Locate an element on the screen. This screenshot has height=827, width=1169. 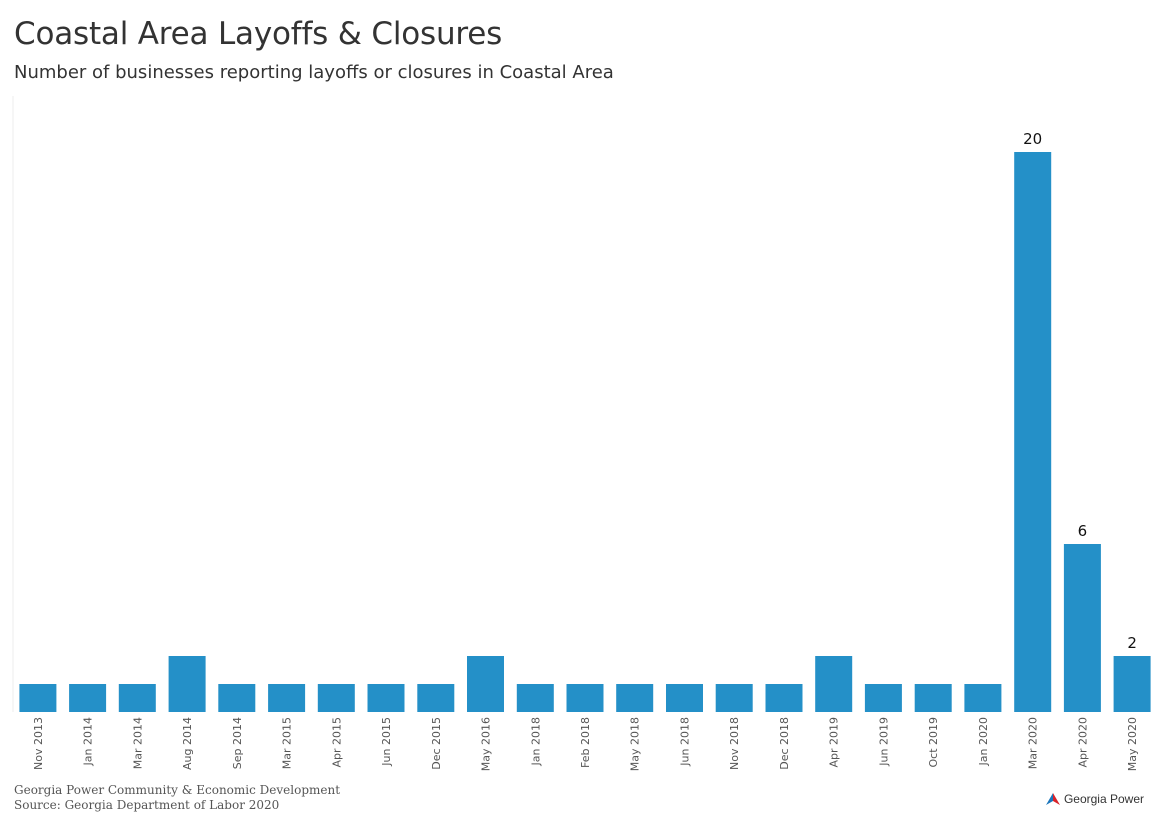
x-tick-label: May 2020 is located at coordinates (1132, 744).